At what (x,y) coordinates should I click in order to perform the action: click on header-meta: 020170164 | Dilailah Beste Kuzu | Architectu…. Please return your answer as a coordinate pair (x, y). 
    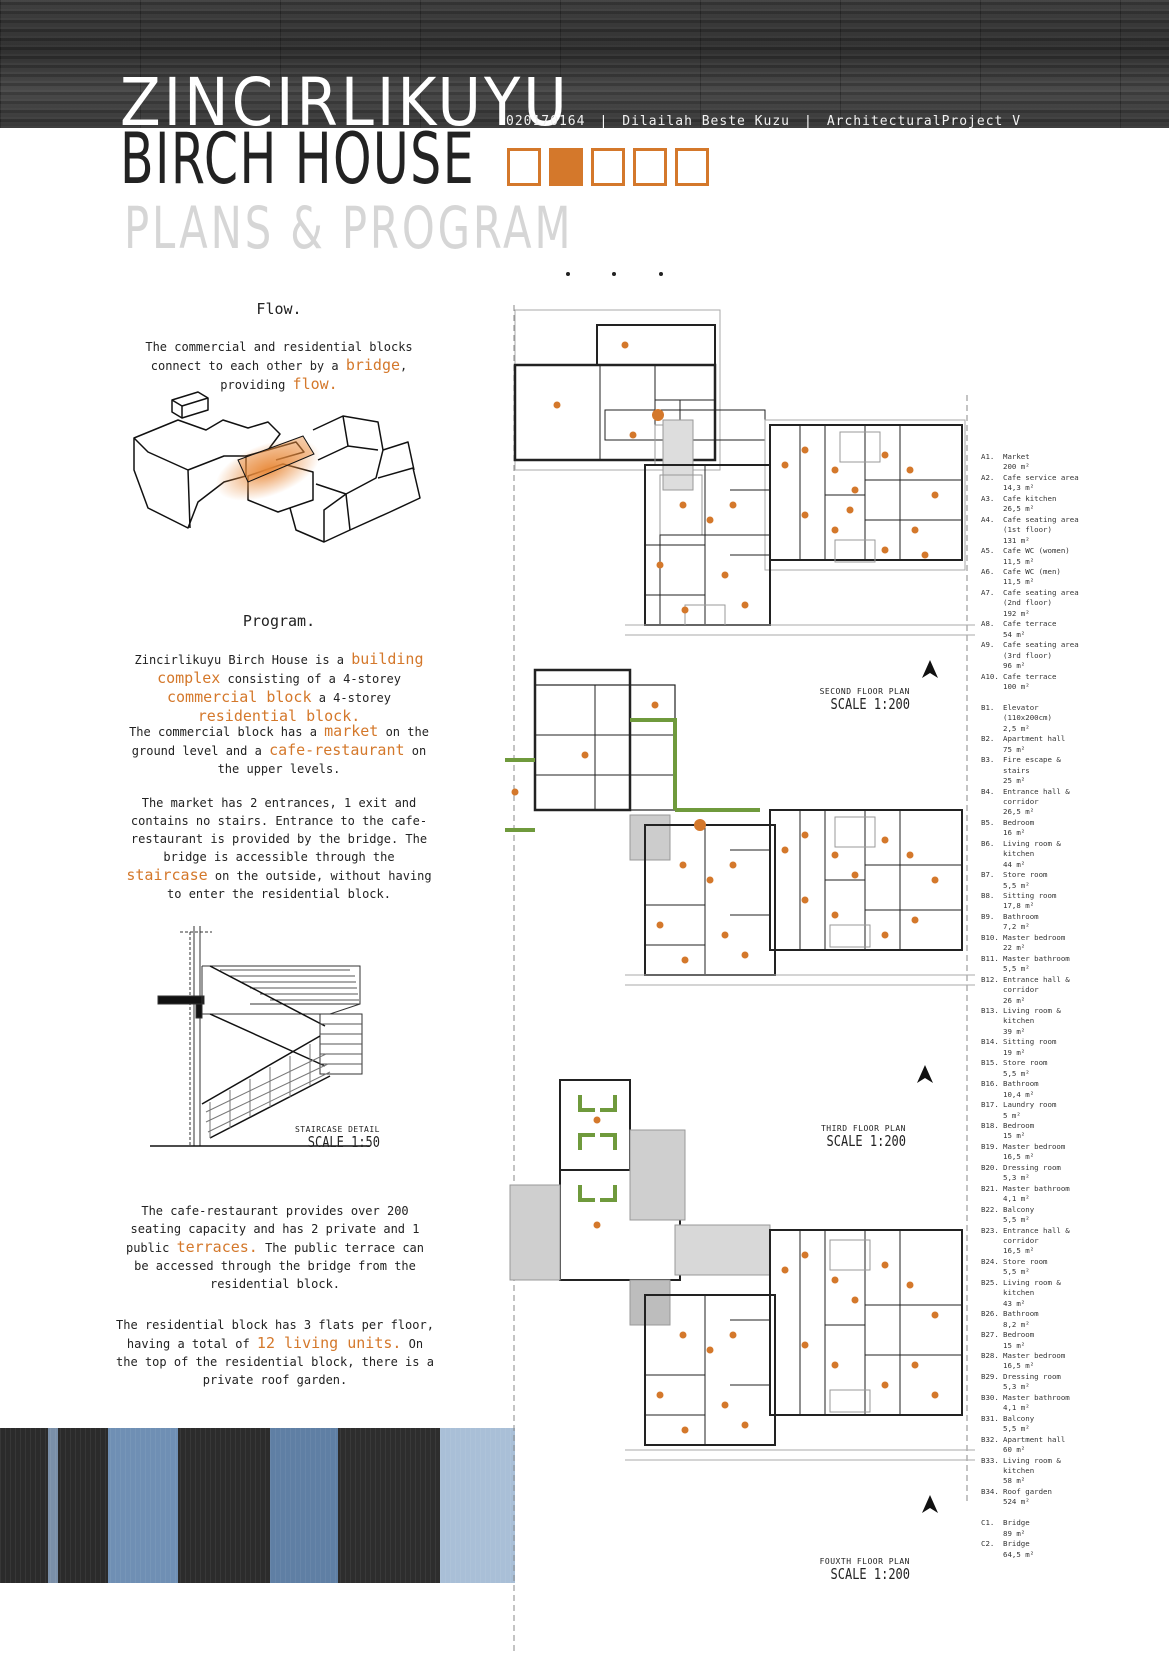
    Looking at the image, I should click on (763, 121).